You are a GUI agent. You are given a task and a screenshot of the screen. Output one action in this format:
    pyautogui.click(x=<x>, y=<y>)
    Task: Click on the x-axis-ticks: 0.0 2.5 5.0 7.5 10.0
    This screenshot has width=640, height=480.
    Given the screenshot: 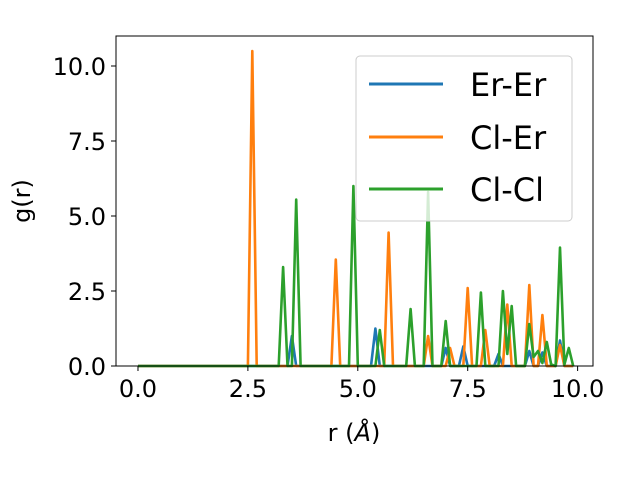 What is the action you would take?
    pyautogui.click(x=361, y=384)
    